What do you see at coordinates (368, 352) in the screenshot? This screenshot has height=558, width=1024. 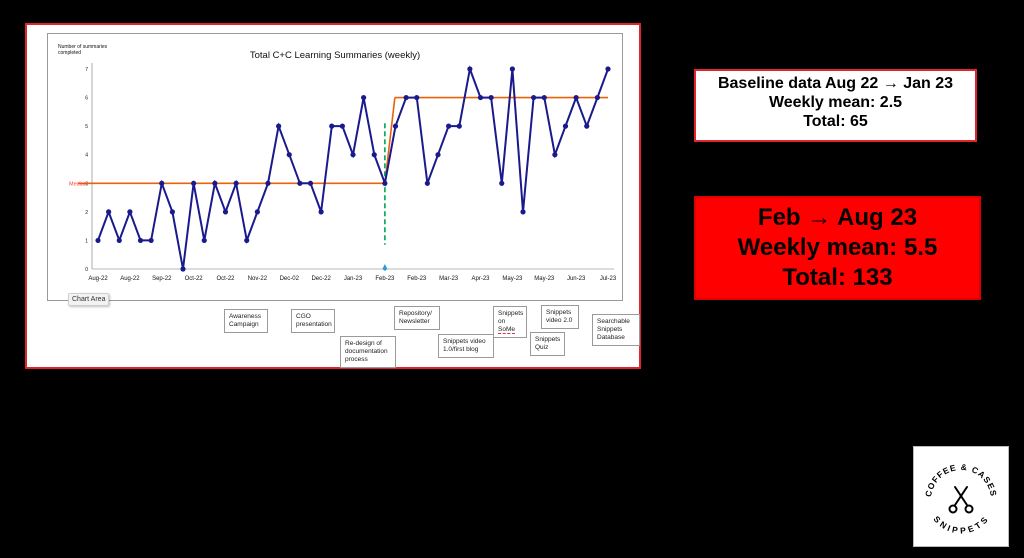 I see `annotation-redesign-documentation: Re-design of documentation process` at bounding box center [368, 352].